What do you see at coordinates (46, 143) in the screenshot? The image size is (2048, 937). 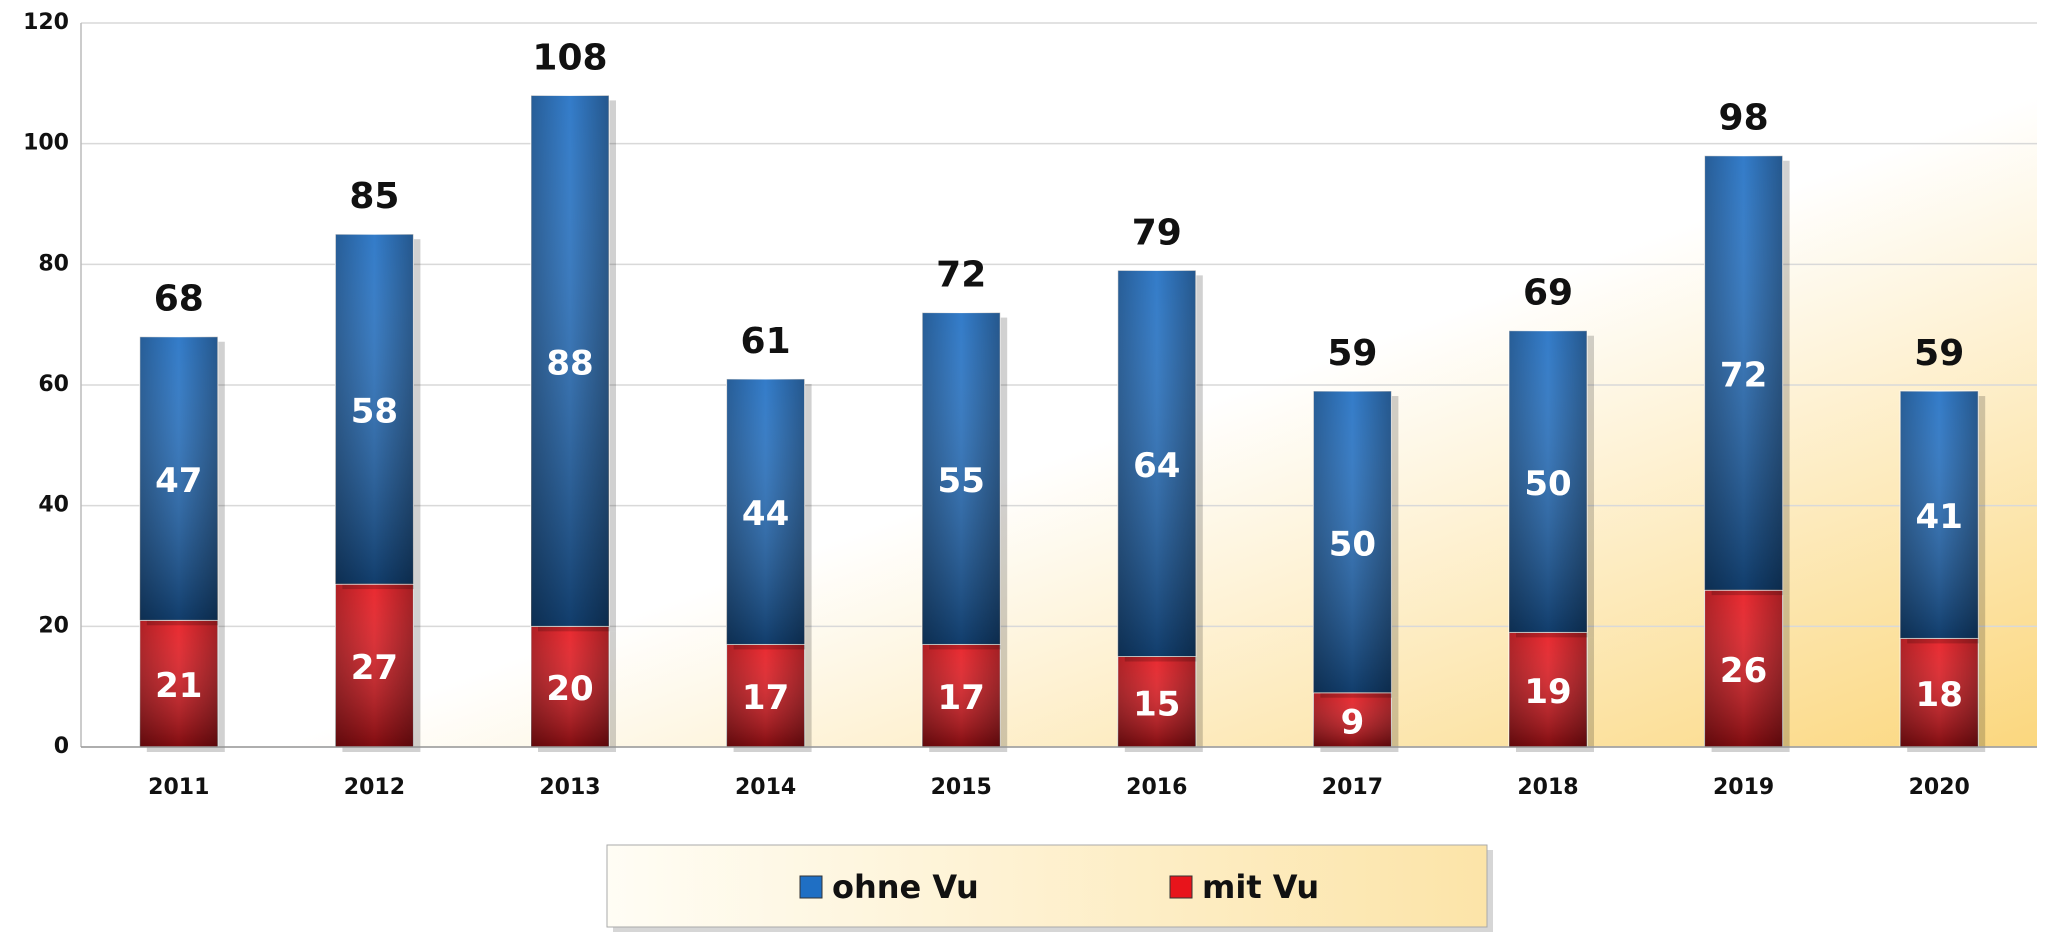 I see `y-tick-label: 100` at bounding box center [46, 143].